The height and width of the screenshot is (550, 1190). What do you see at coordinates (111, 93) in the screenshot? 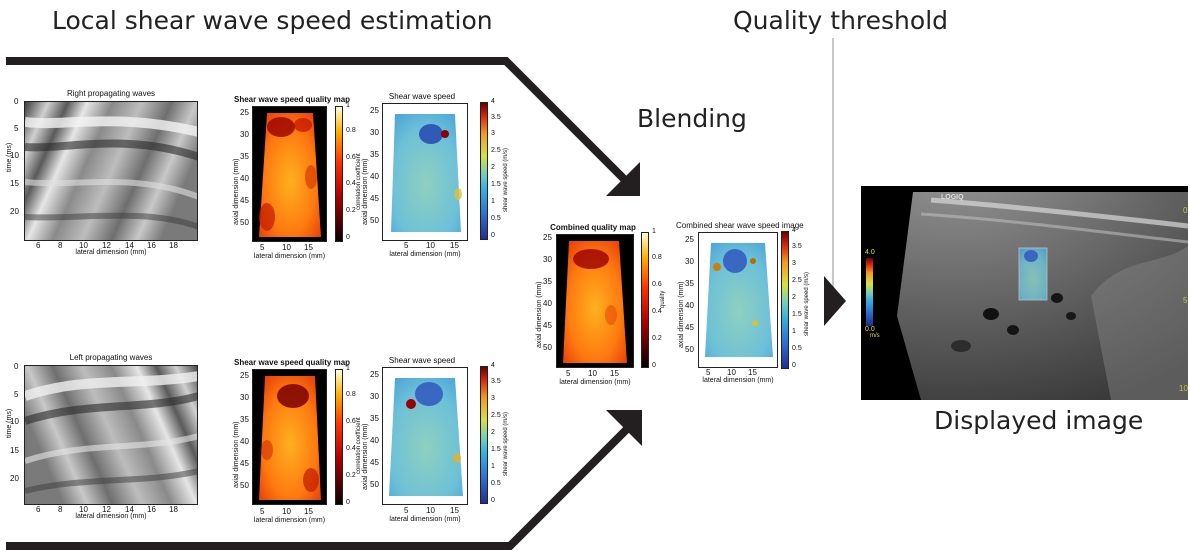
I see `right-waves-title: Right propagating waves` at bounding box center [111, 93].